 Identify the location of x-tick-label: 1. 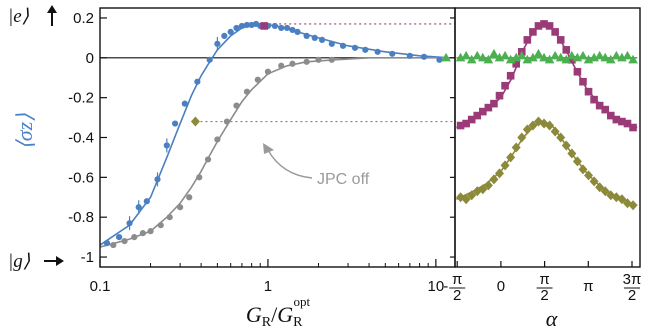
(268, 286).